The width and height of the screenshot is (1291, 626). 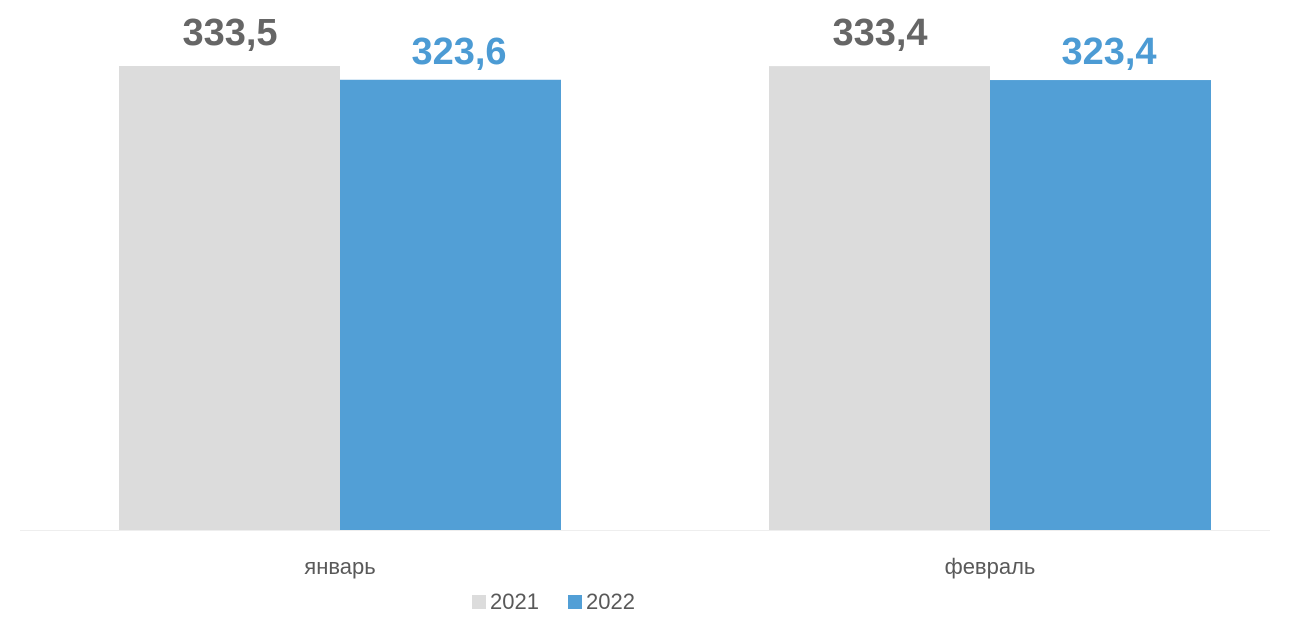 I want to click on tick-label-0: январь, so click(x=339, y=566).